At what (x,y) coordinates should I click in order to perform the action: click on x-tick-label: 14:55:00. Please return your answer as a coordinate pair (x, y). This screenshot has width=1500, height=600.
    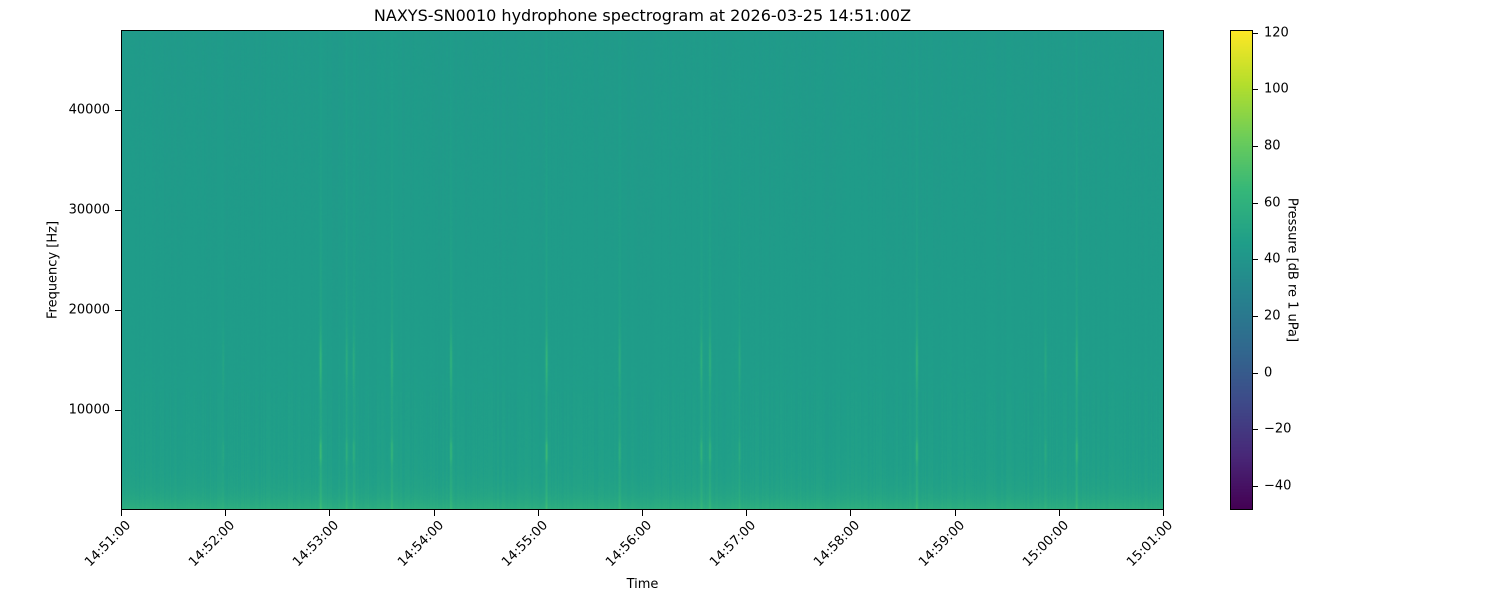
    Looking at the image, I should click on (524, 544).